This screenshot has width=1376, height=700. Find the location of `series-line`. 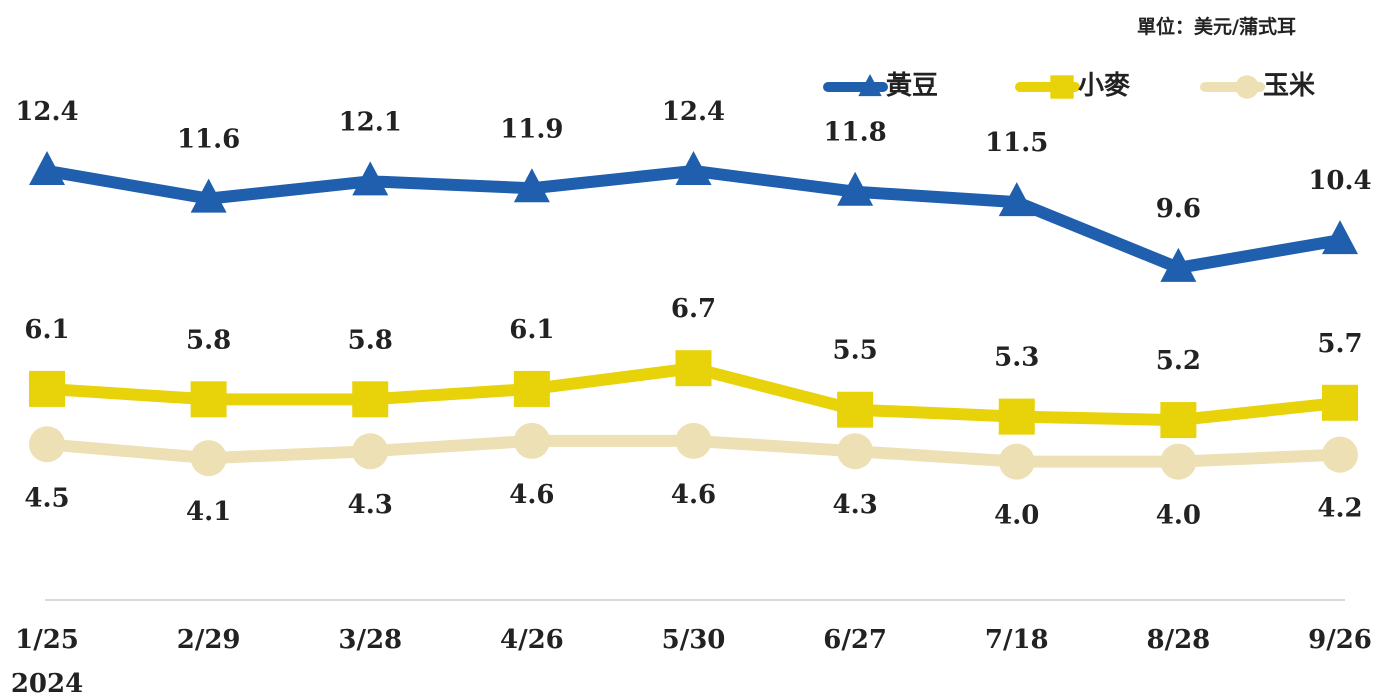

series-line is located at coordinates (693, 219).